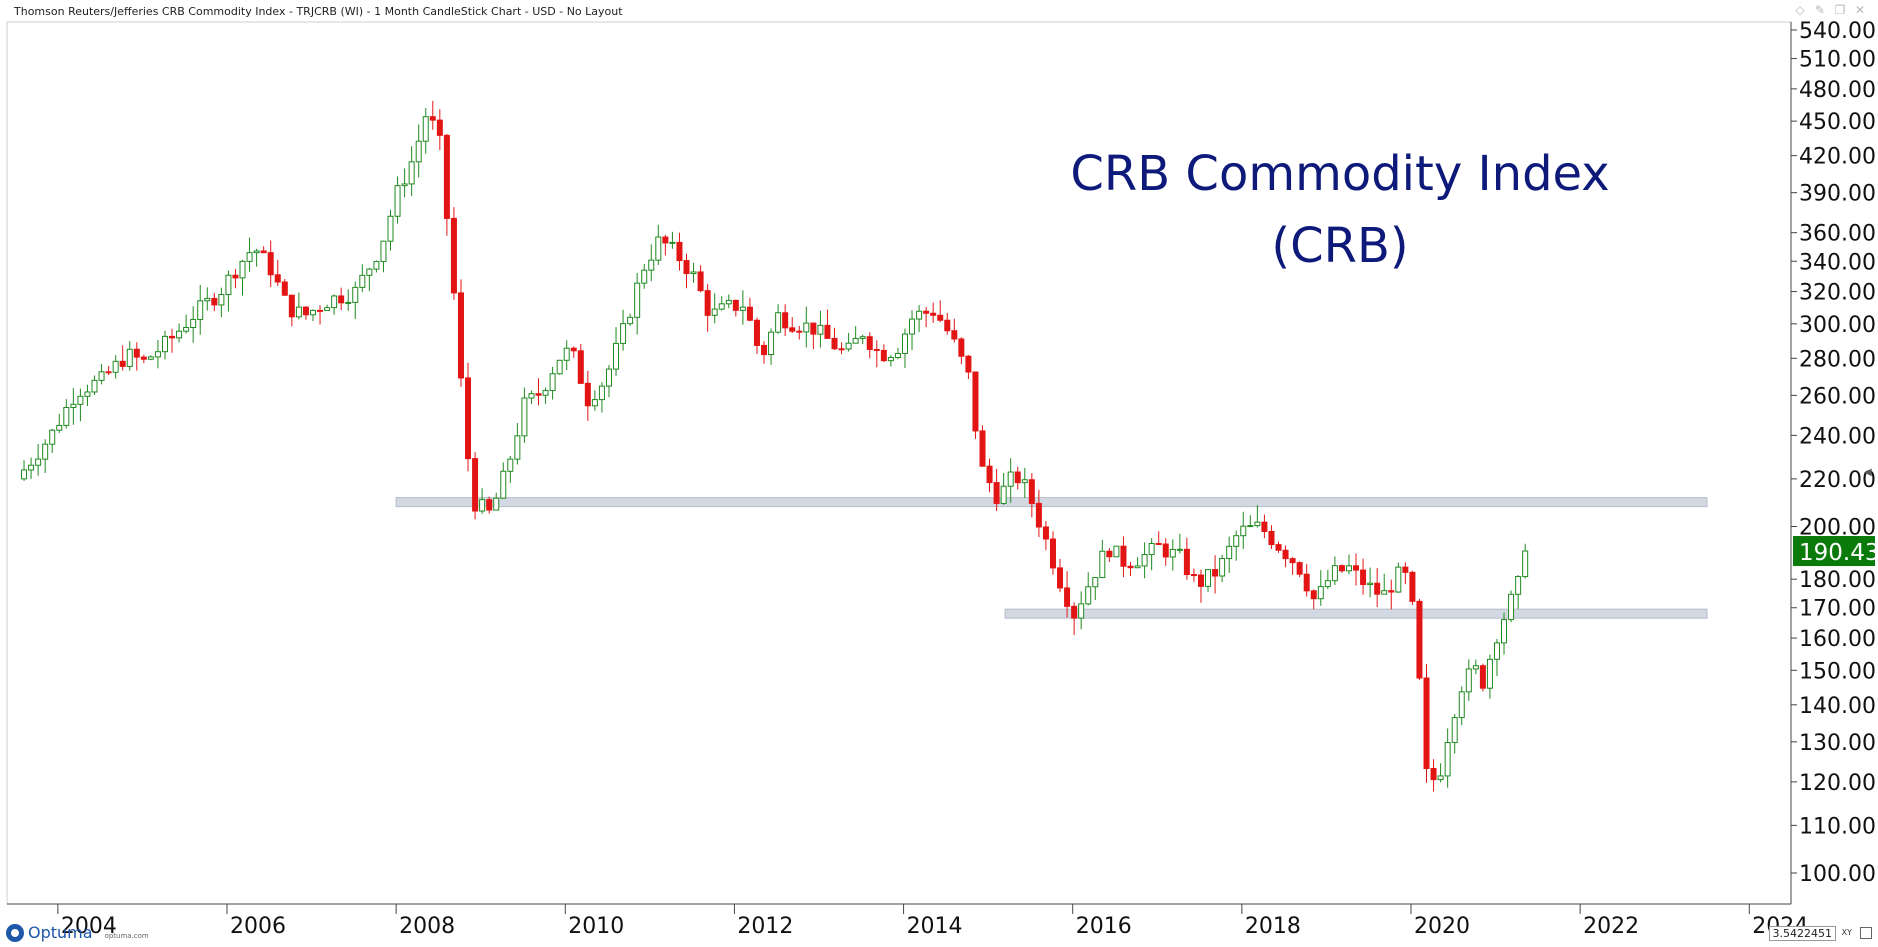  I want to click on restore-icon: ❐, so click(1840, 10).